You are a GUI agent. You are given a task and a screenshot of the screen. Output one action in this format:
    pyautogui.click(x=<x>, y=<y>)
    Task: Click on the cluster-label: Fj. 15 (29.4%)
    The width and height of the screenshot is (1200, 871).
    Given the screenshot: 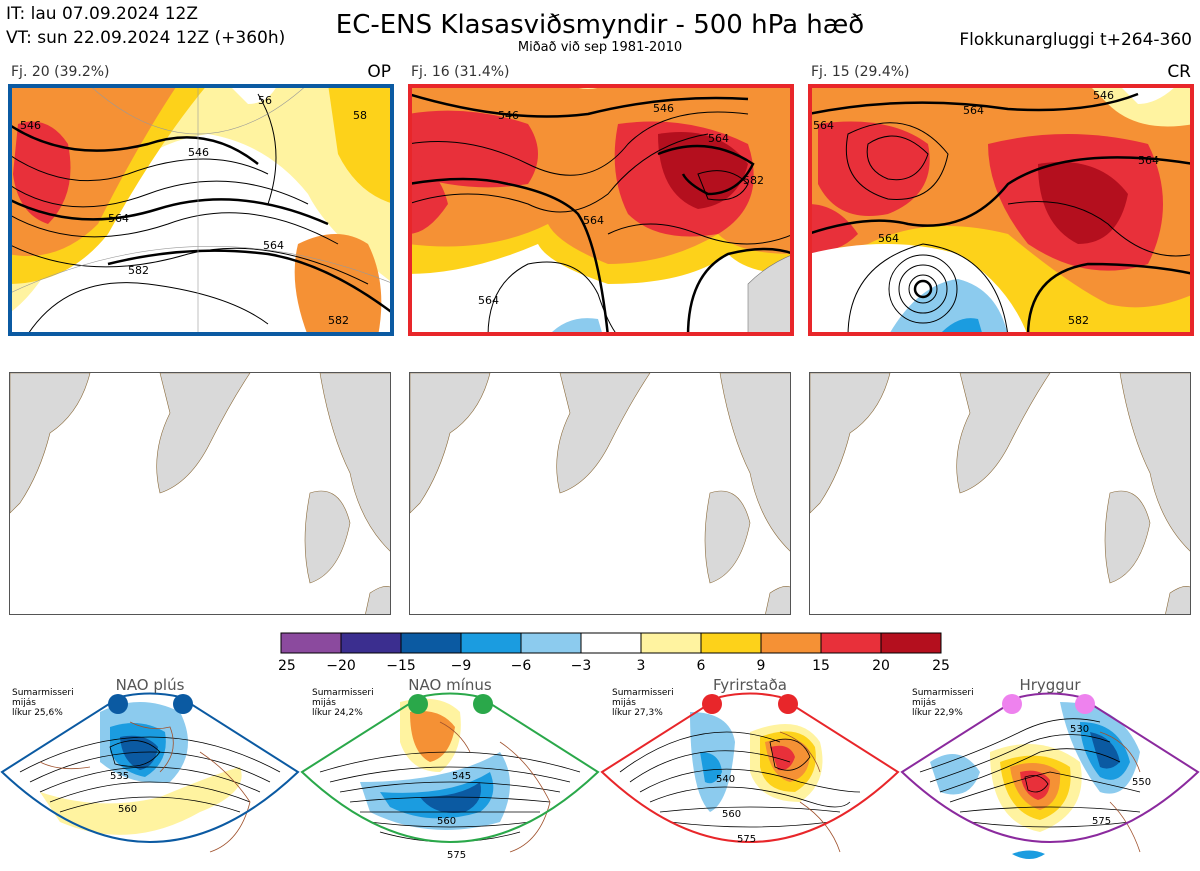 What is the action you would take?
    pyautogui.click(x=860, y=72)
    